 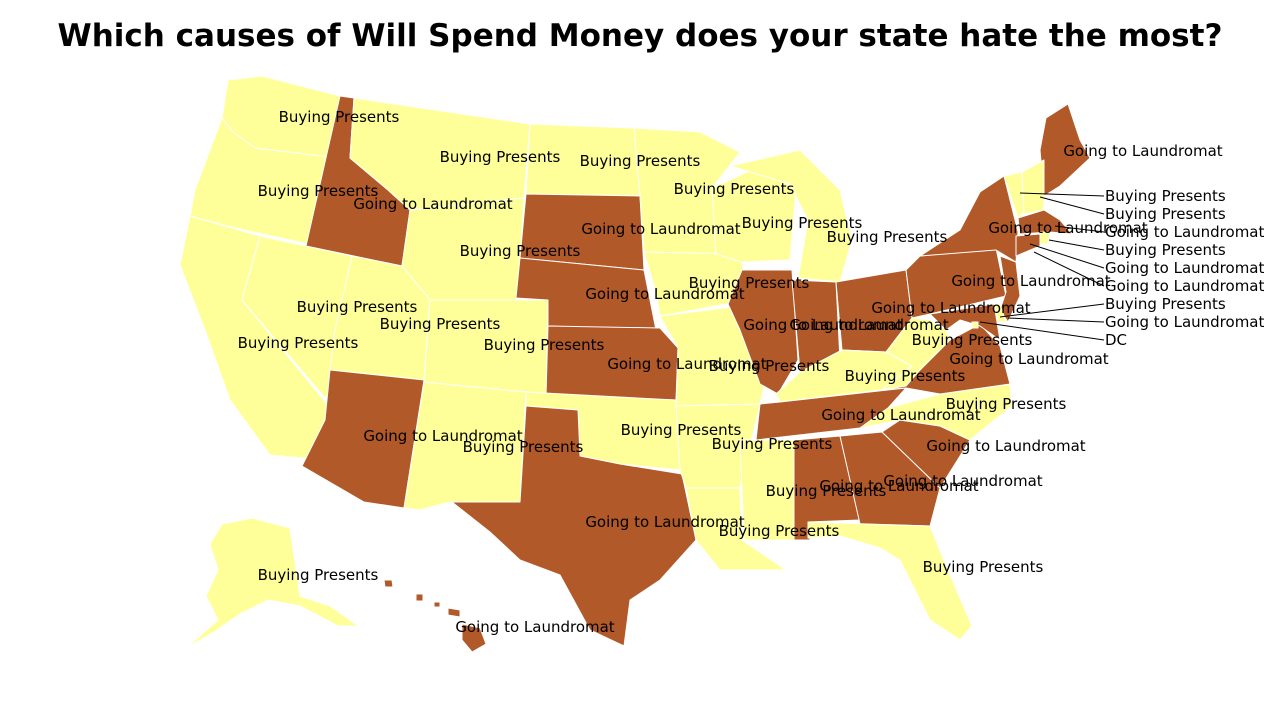 What do you see at coordinates (965, 322) in the screenshot?
I see `state-md` at bounding box center [965, 322].